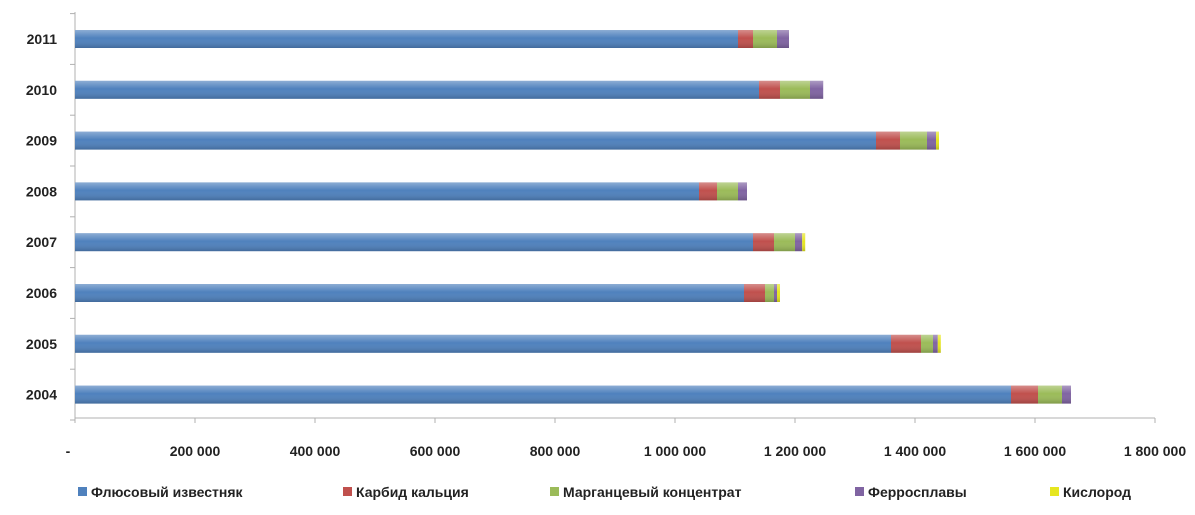 The height and width of the screenshot is (515, 1195). Describe the element at coordinates (555, 451) in the screenshot. I see `x-tick-label: 800 000` at that location.